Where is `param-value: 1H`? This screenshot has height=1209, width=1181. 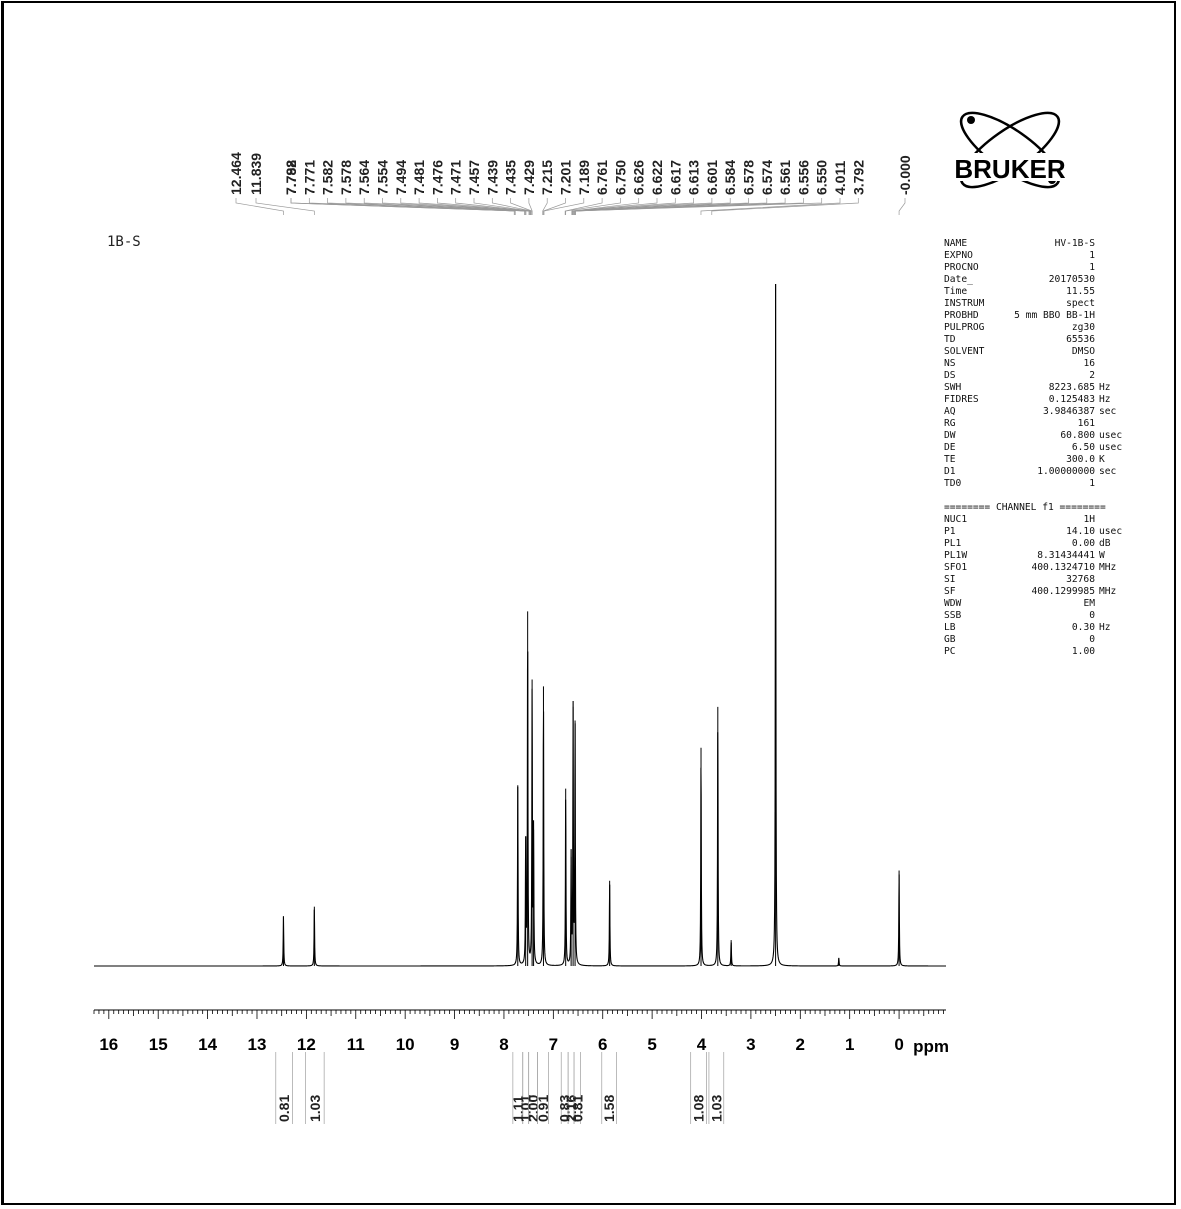
param-value: 1H is located at coordinates (1089, 519).